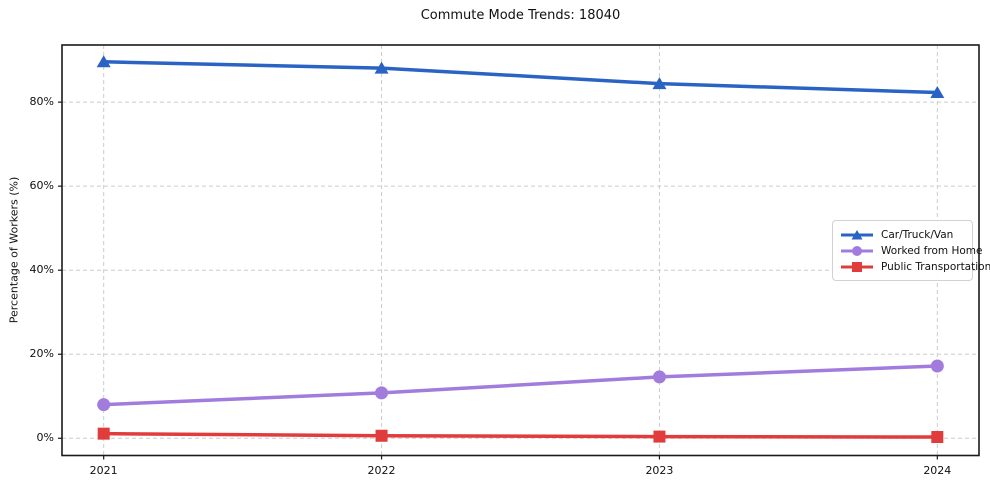 Image resolution: width=990 pixels, height=490 pixels. What do you see at coordinates (520, 15) in the screenshot?
I see `chart-title: Commute Mode Trends: 18040` at bounding box center [520, 15].